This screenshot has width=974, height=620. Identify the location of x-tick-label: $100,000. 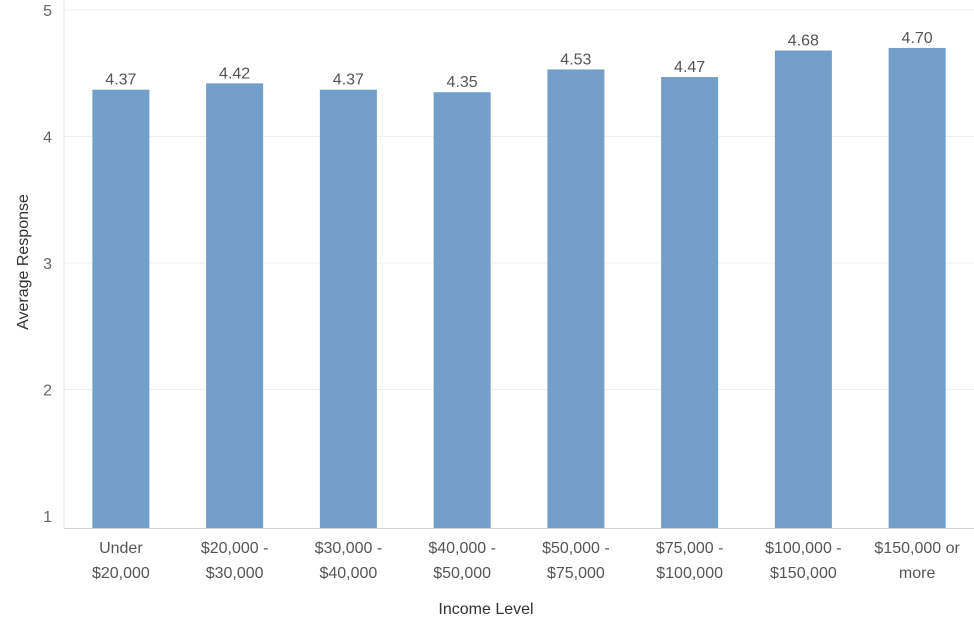
(689, 573).